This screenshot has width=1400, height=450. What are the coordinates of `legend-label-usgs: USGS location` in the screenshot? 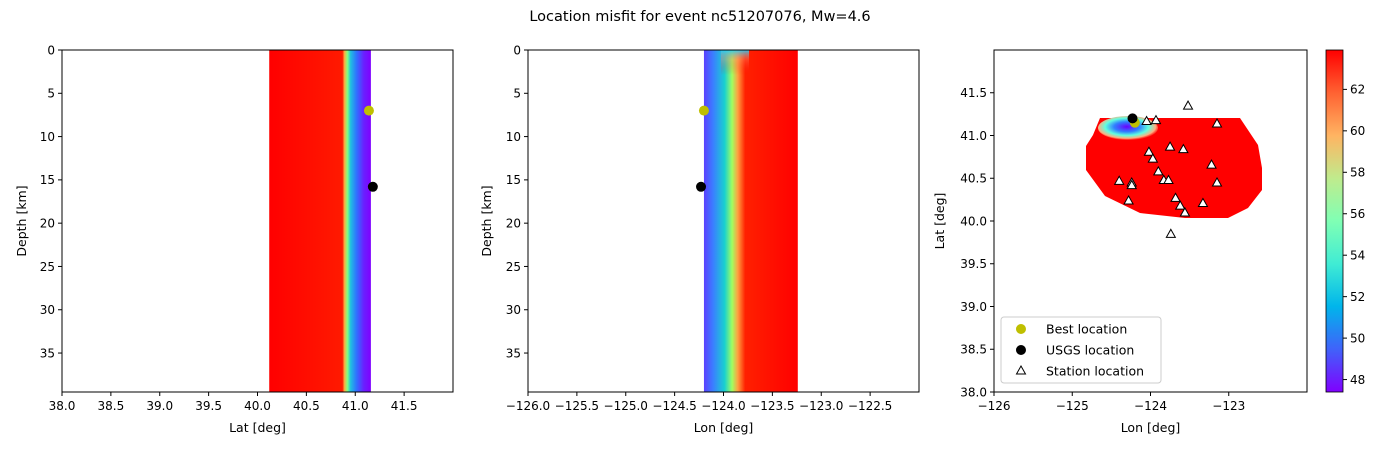 It's located at (1090, 350).